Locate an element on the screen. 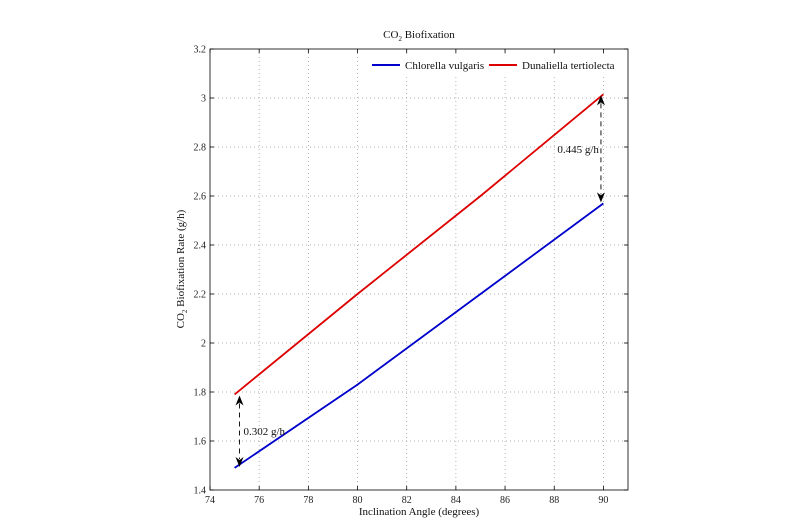  annotation-label: 0.445 g/h is located at coordinates (578, 150).